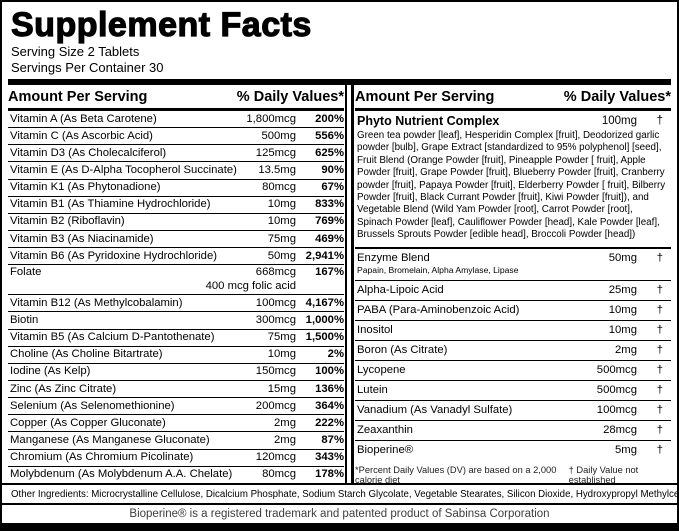 Image resolution: width=679 pixels, height=531 pixels. What do you see at coordinates (110, 440) in the screenshot?
I see `nutrient-name: Manganese (As Manganese Gluconate)` at bounding box center [110, 440].